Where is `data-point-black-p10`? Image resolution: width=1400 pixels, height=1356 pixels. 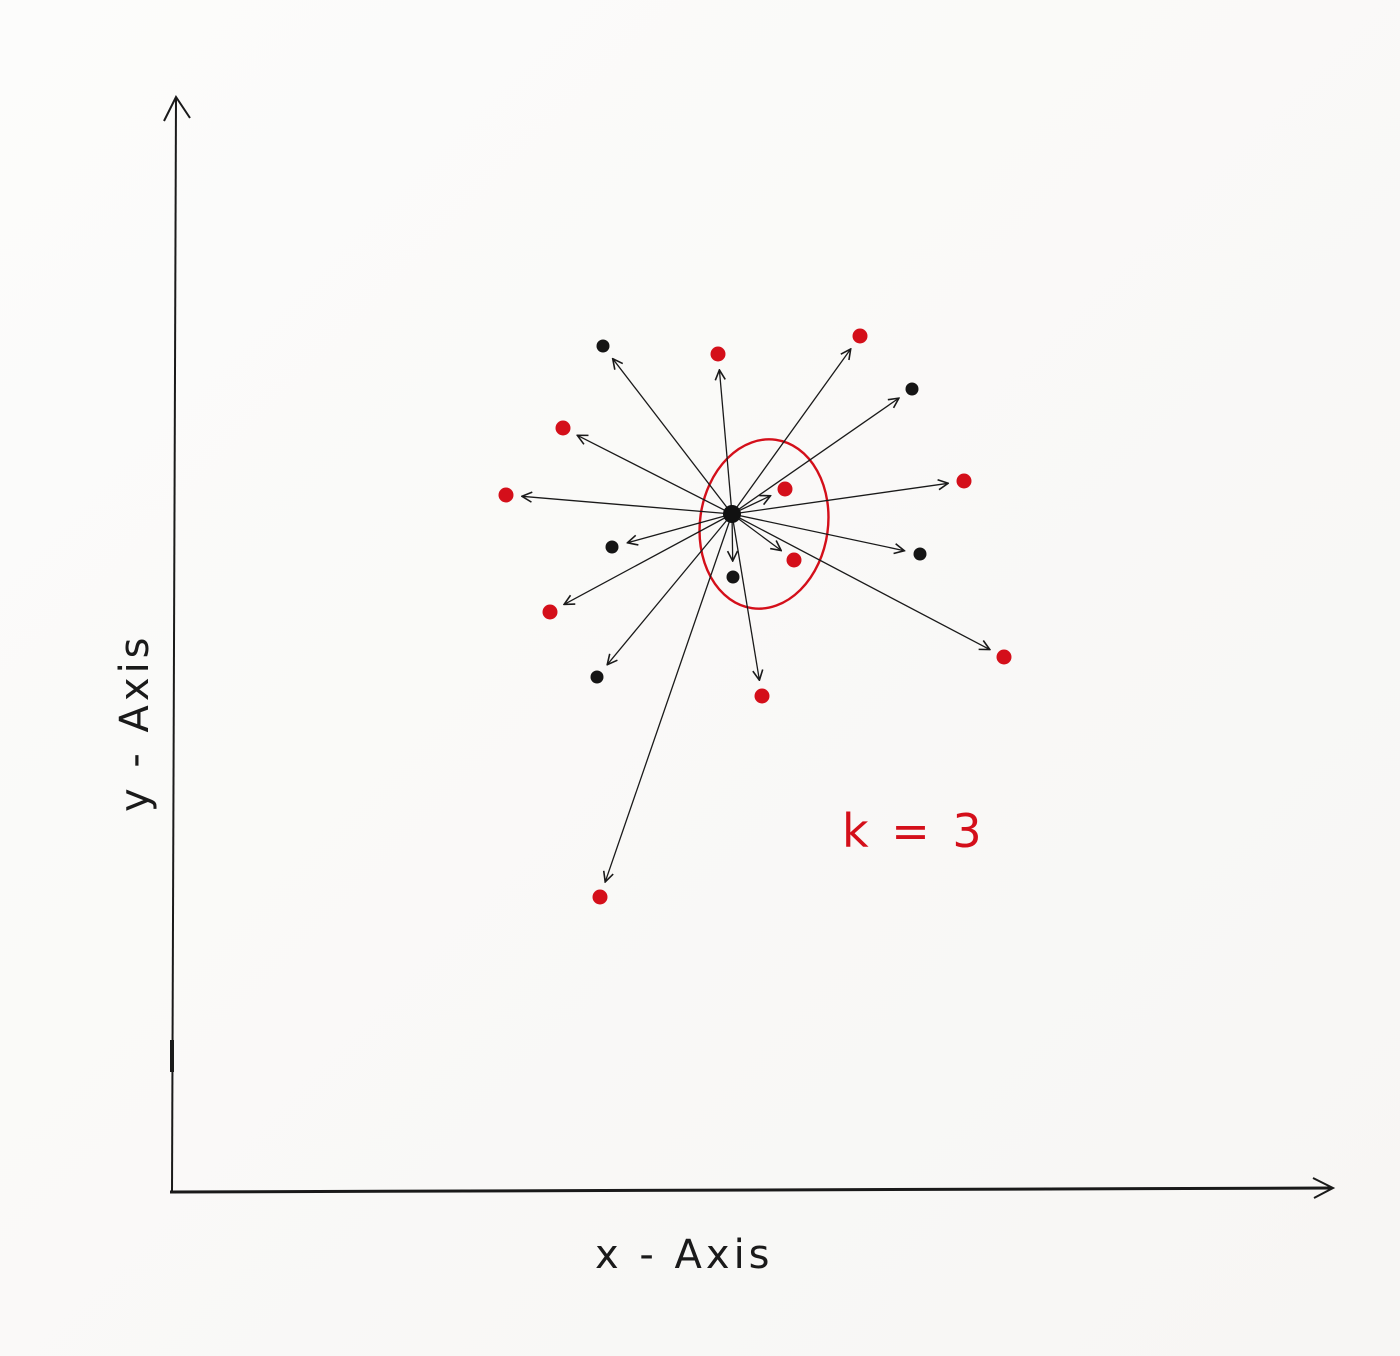 data-point-black-p10 is located at coordinates (733, 577).